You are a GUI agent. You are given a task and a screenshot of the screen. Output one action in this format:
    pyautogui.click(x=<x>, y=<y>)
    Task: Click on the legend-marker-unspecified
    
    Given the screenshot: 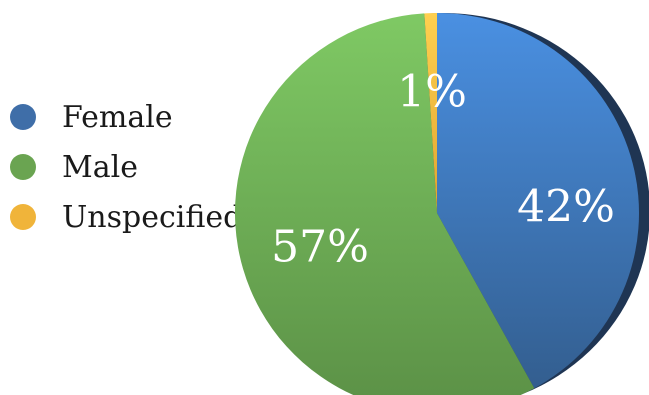 What is the action you would take?
    pyautogui.click(x=23, y=217)
    